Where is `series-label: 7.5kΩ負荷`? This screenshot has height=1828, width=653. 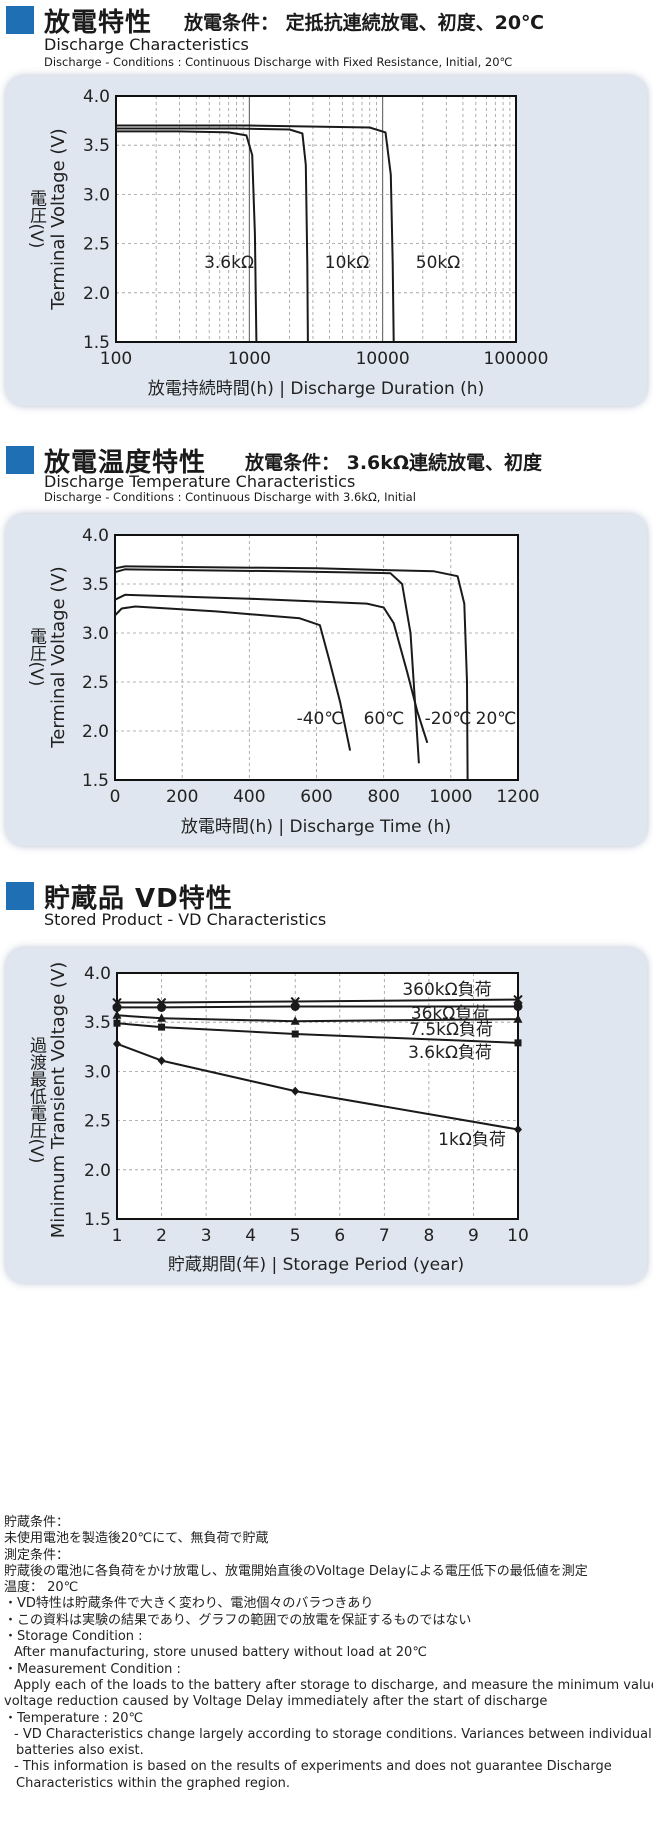
series-label: 7.5kΩ負荷 is located at coordinates (451, 1030).